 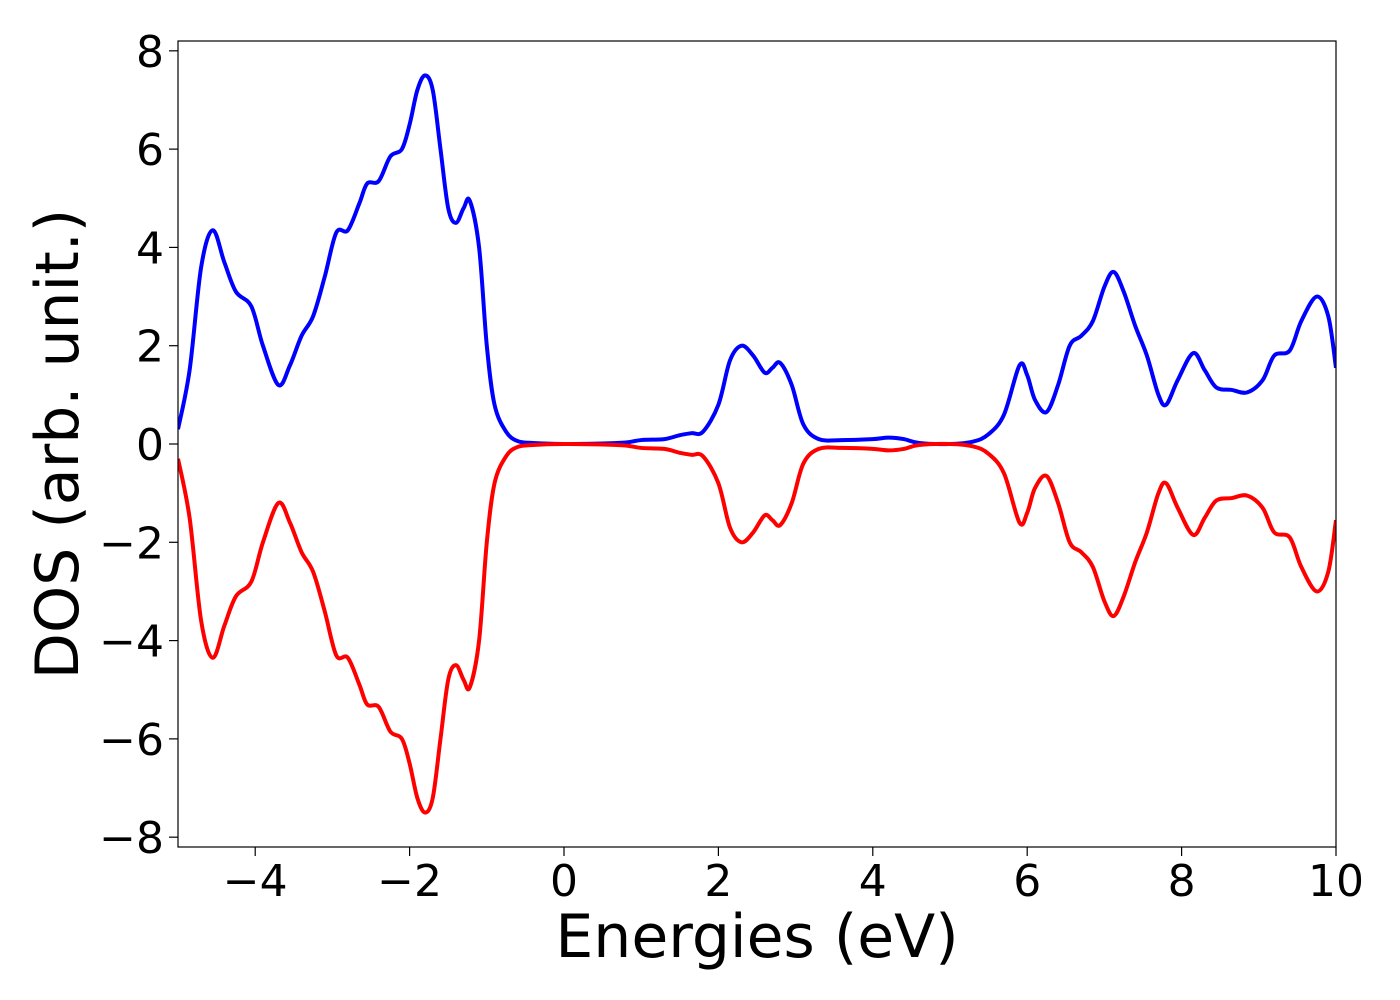 What do you see at coordinates (150, 150) in the screenshot?
I see `y-tick-label: 6` at bounding box center [150, 150].